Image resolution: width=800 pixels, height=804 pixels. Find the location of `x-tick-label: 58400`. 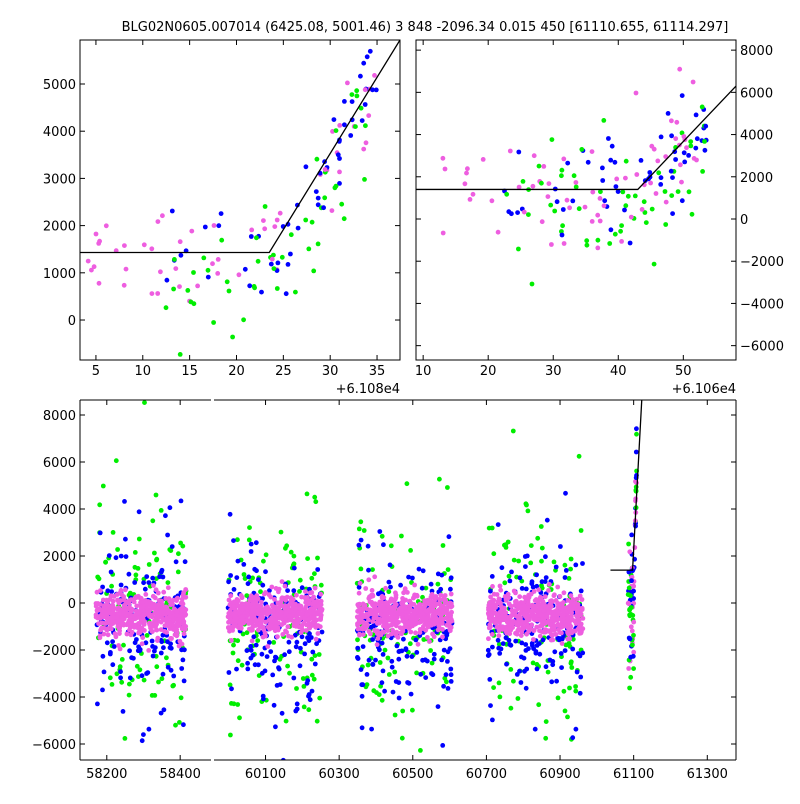

x-tick-label: 58400 is located at coordinates (179, 774).